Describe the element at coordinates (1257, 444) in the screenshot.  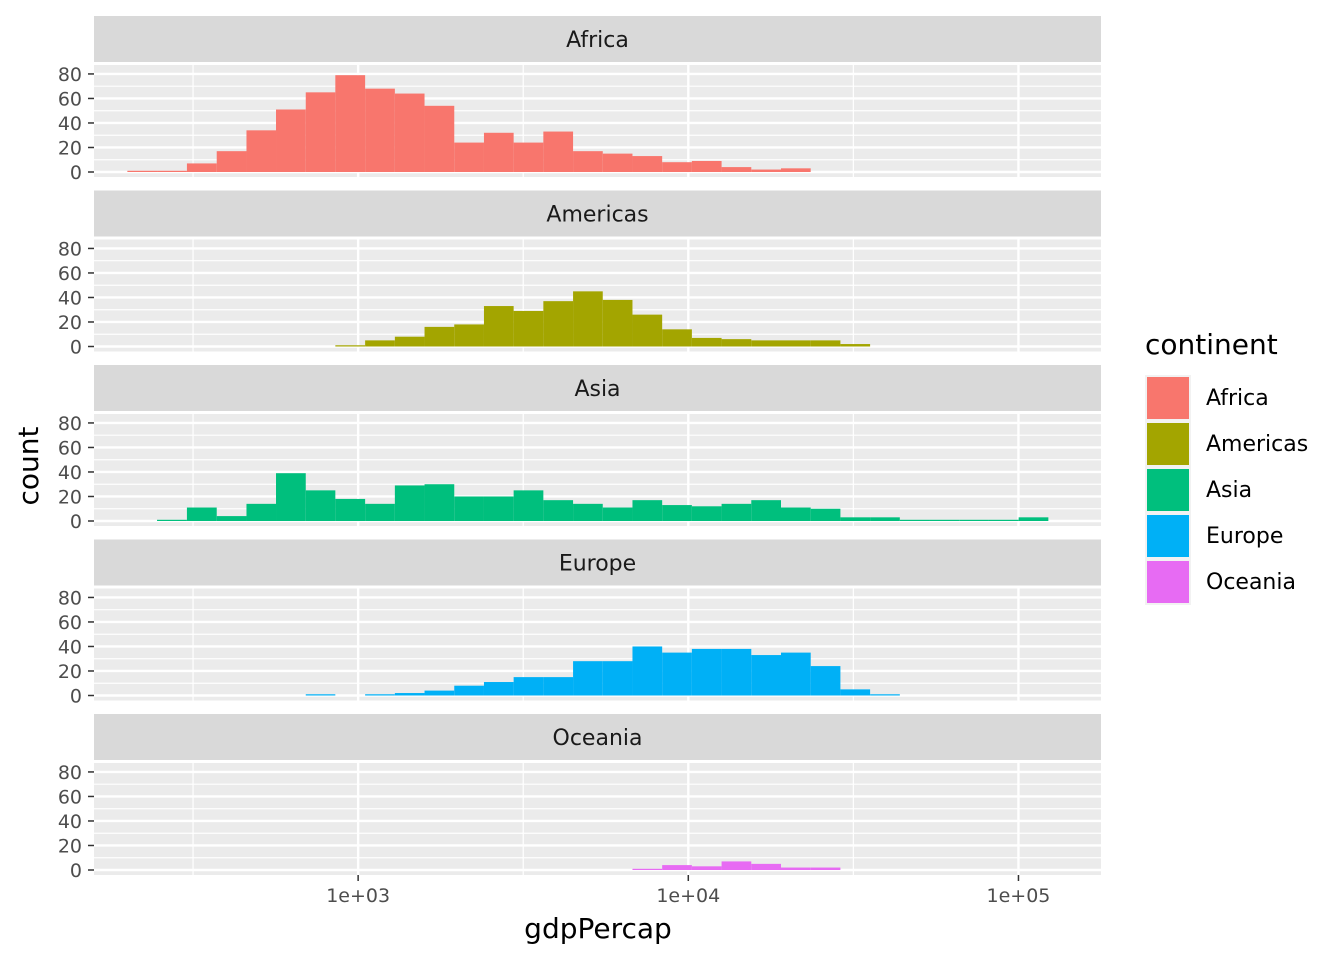
I see `legend-label: Americas` at that location.